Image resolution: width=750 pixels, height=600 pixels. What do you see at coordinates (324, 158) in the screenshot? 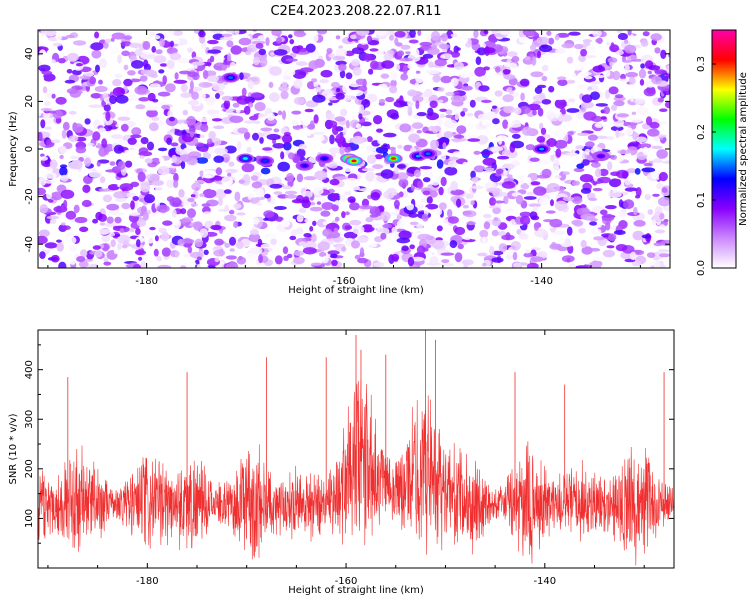
I see `heatmap-feature` at bounding box center [324, 158].